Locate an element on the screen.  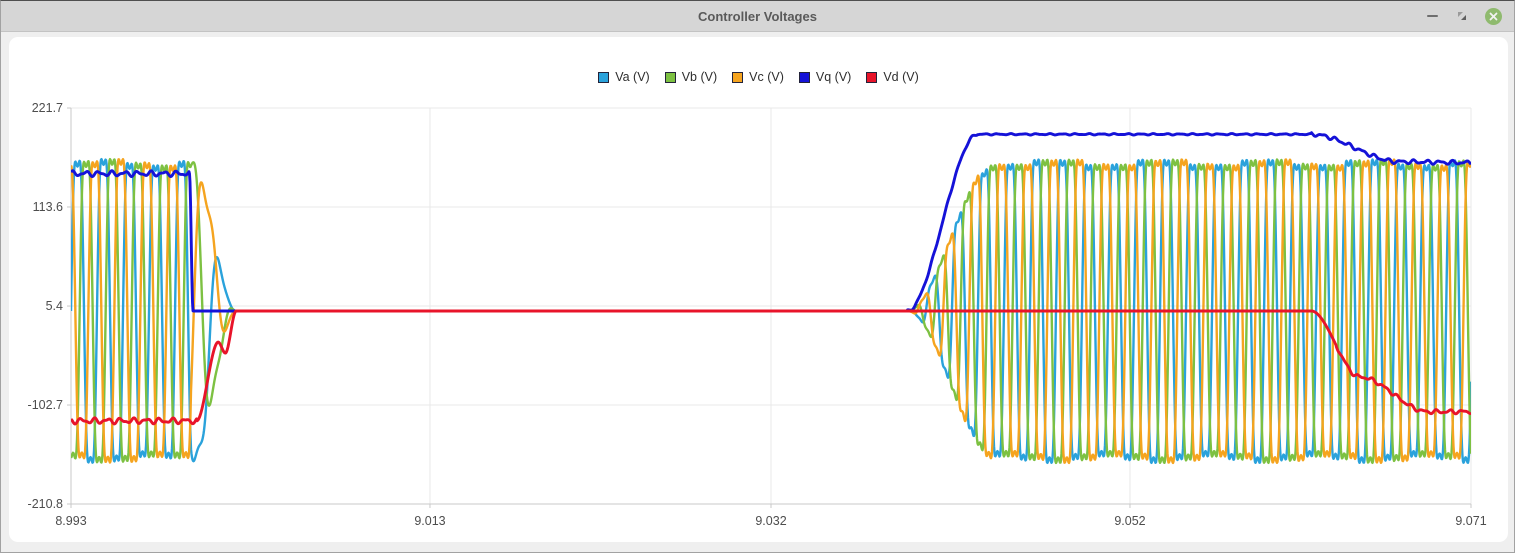
minimize-button is located at coordinates (1432, 16).